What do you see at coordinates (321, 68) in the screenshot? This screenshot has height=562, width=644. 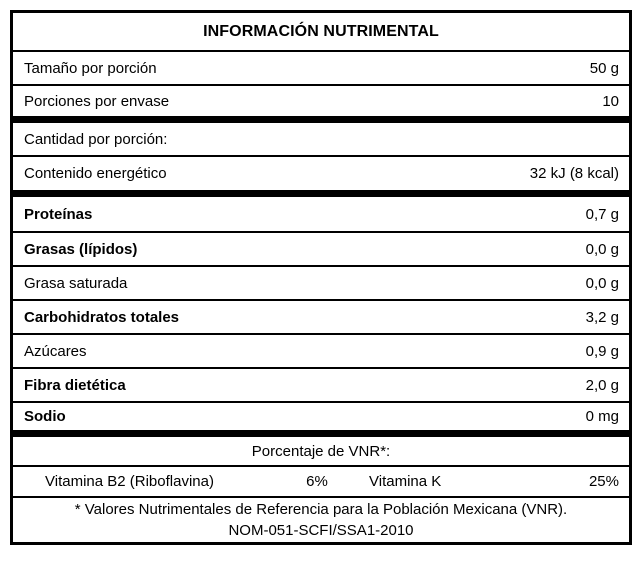 I see `row-serving-size: Tamaño por porción 50 g` at bounding box center [321, 68].